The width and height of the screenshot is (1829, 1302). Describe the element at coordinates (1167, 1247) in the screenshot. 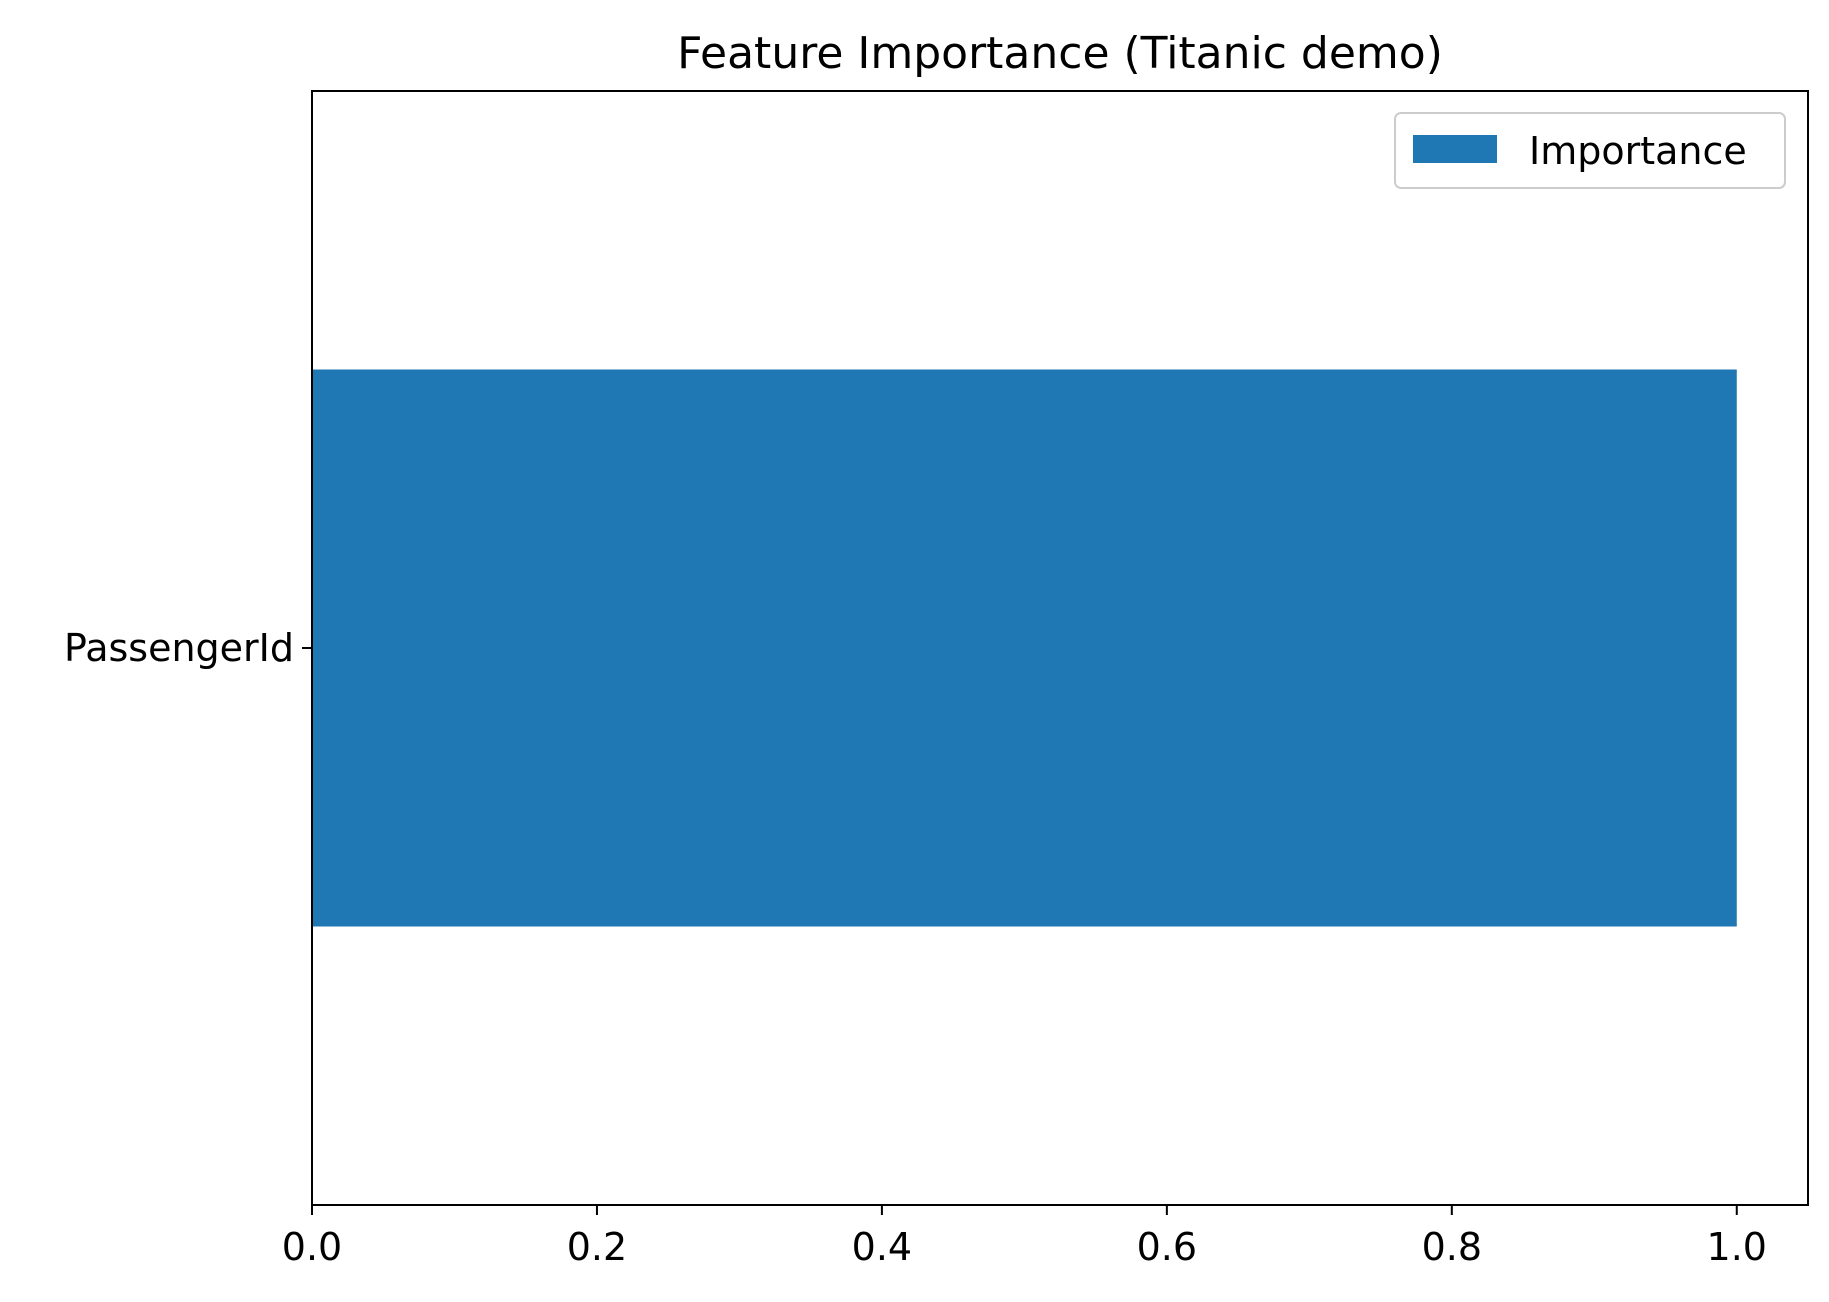

I see `x-tick-label: 0.6` at that location.